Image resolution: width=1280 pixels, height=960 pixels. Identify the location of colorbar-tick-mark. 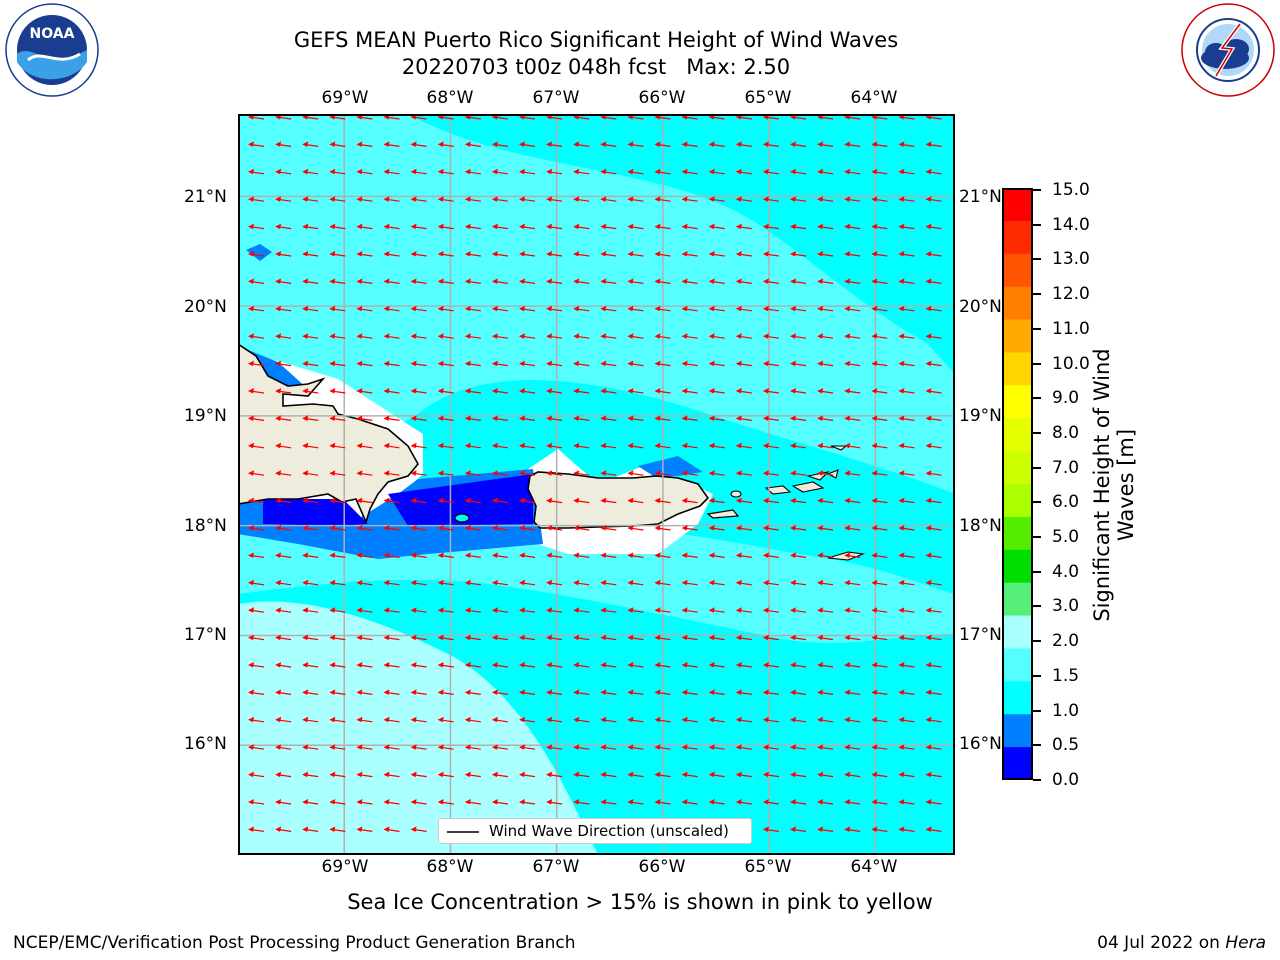
(1037, 259).